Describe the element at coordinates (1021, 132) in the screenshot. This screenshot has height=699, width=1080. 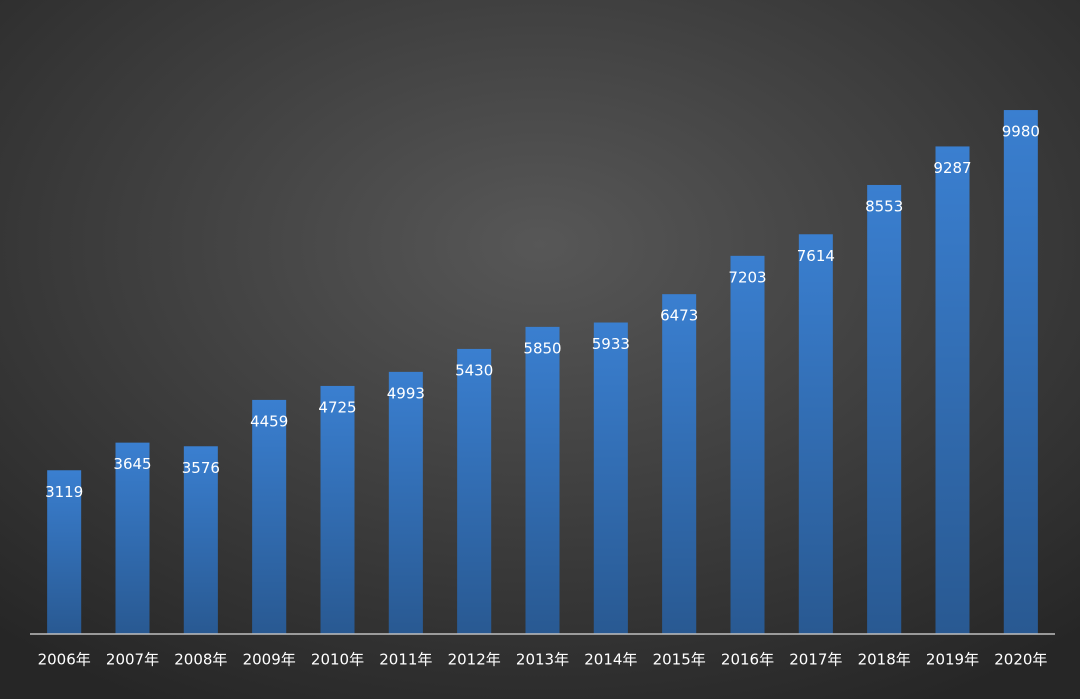
I see `value-label: 9980` at that location.